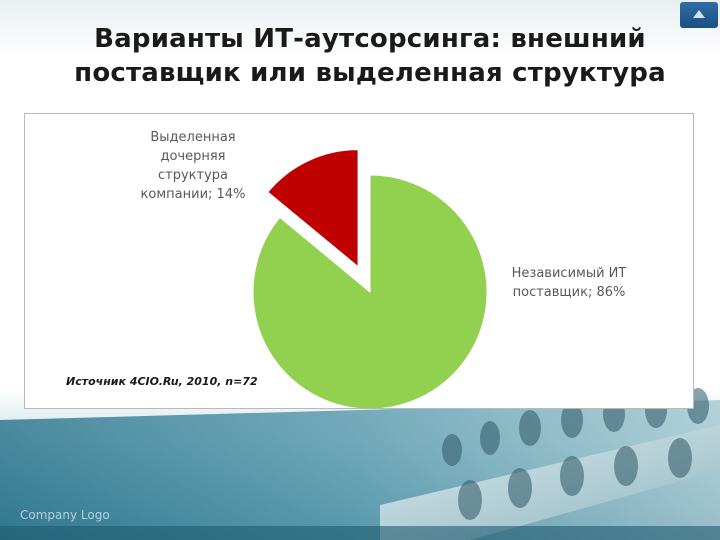 This screenshot has height=540, width=720. I want to click on corner-logo, so click(699, 15).